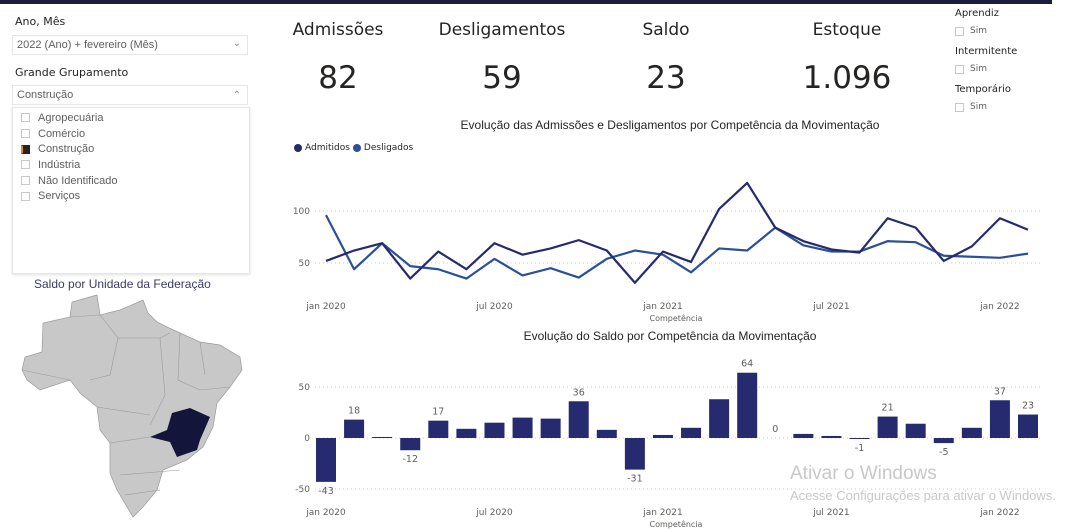  I want to click on x-tick-label: jan 2020, so click(325, 513).